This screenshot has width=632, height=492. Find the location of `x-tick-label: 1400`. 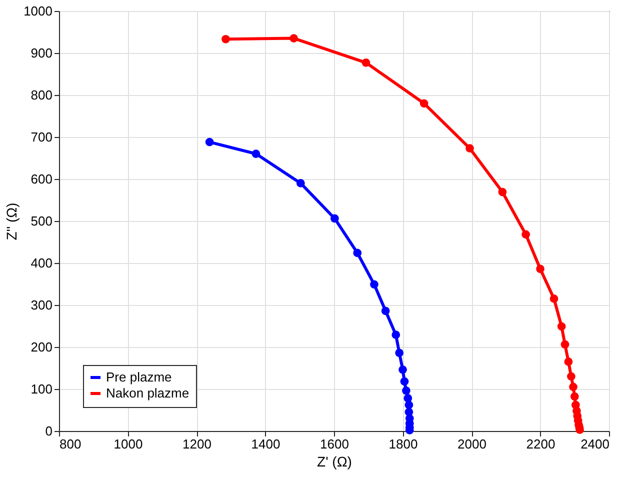

x-tick-label: 1400 is located at coordinates (265, 444).